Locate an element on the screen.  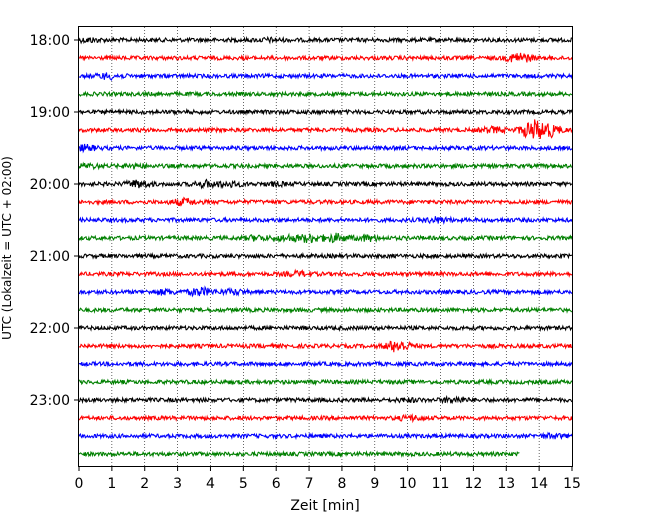
y-axis-ticks: 18:00 19:00 20:00 21:00 22:00 23:00 is located at coordinates (54, 221).